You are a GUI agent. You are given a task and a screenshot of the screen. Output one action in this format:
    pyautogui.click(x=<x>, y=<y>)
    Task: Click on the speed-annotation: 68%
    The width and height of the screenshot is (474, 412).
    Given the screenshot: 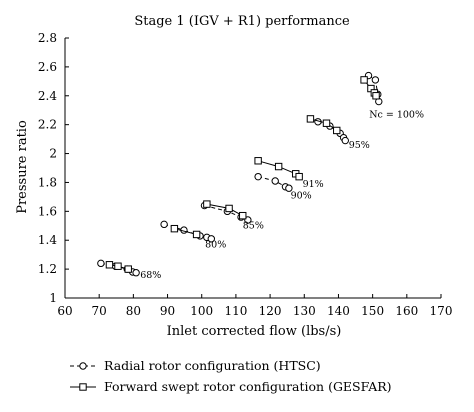 What is the action you would take?
    pyautogui.click(x=150, y=275)
    